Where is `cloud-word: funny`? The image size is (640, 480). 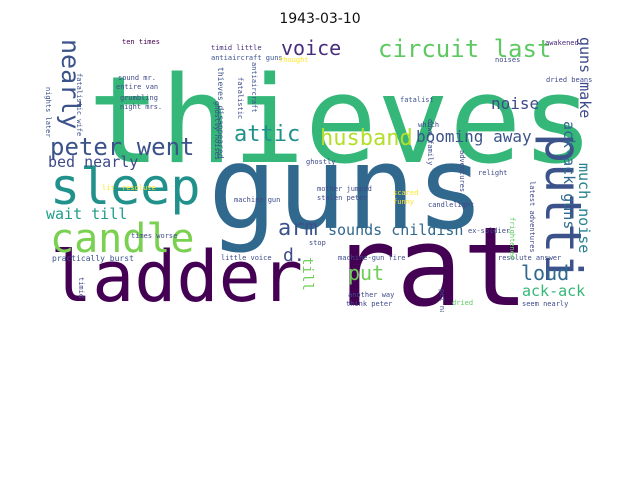
cloud-word: funny is located at coordinates (404, 202).